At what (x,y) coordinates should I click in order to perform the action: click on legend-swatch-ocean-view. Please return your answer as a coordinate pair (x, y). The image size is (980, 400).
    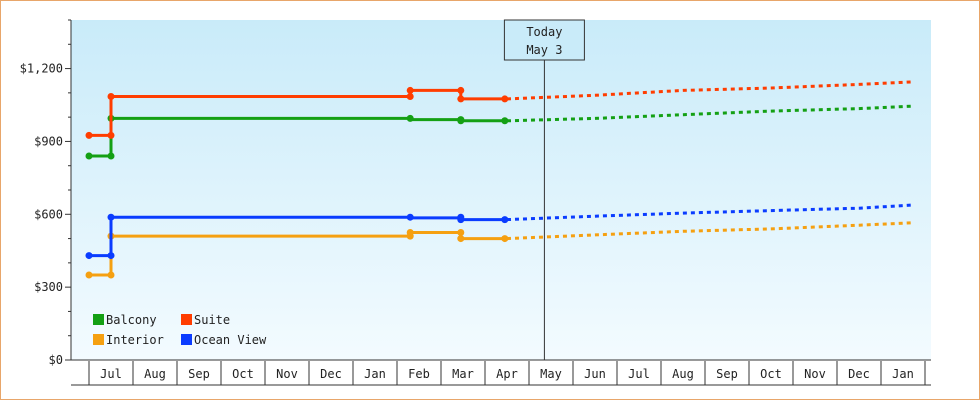
    Looking at the image, I should click on (186, 339).